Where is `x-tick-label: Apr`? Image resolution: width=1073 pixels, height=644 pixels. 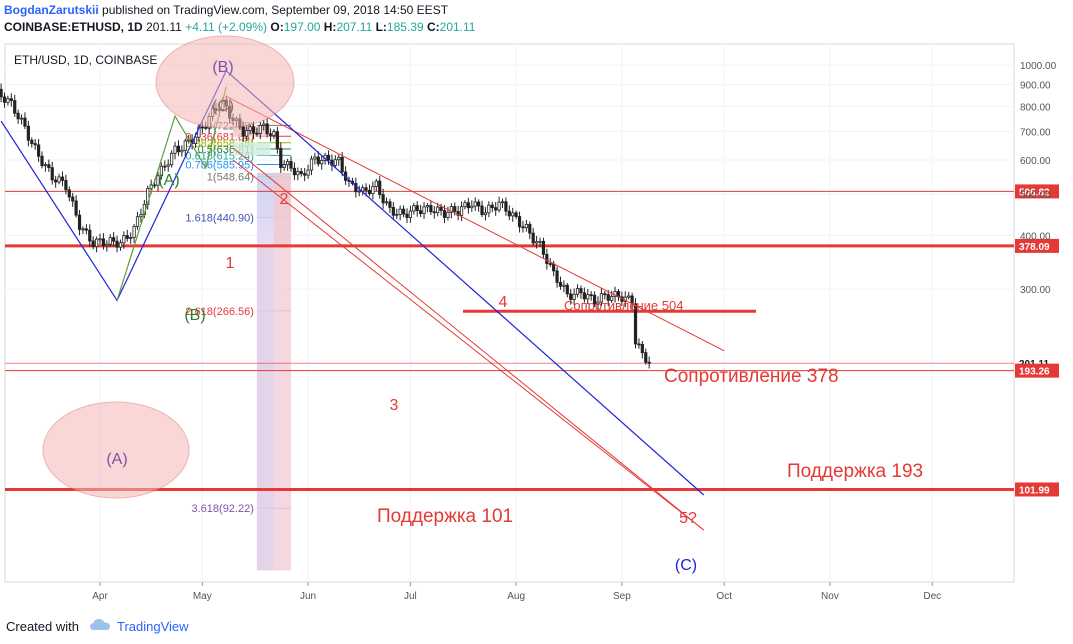 x-tick-label: Apr is located at coordinates (100, 596).